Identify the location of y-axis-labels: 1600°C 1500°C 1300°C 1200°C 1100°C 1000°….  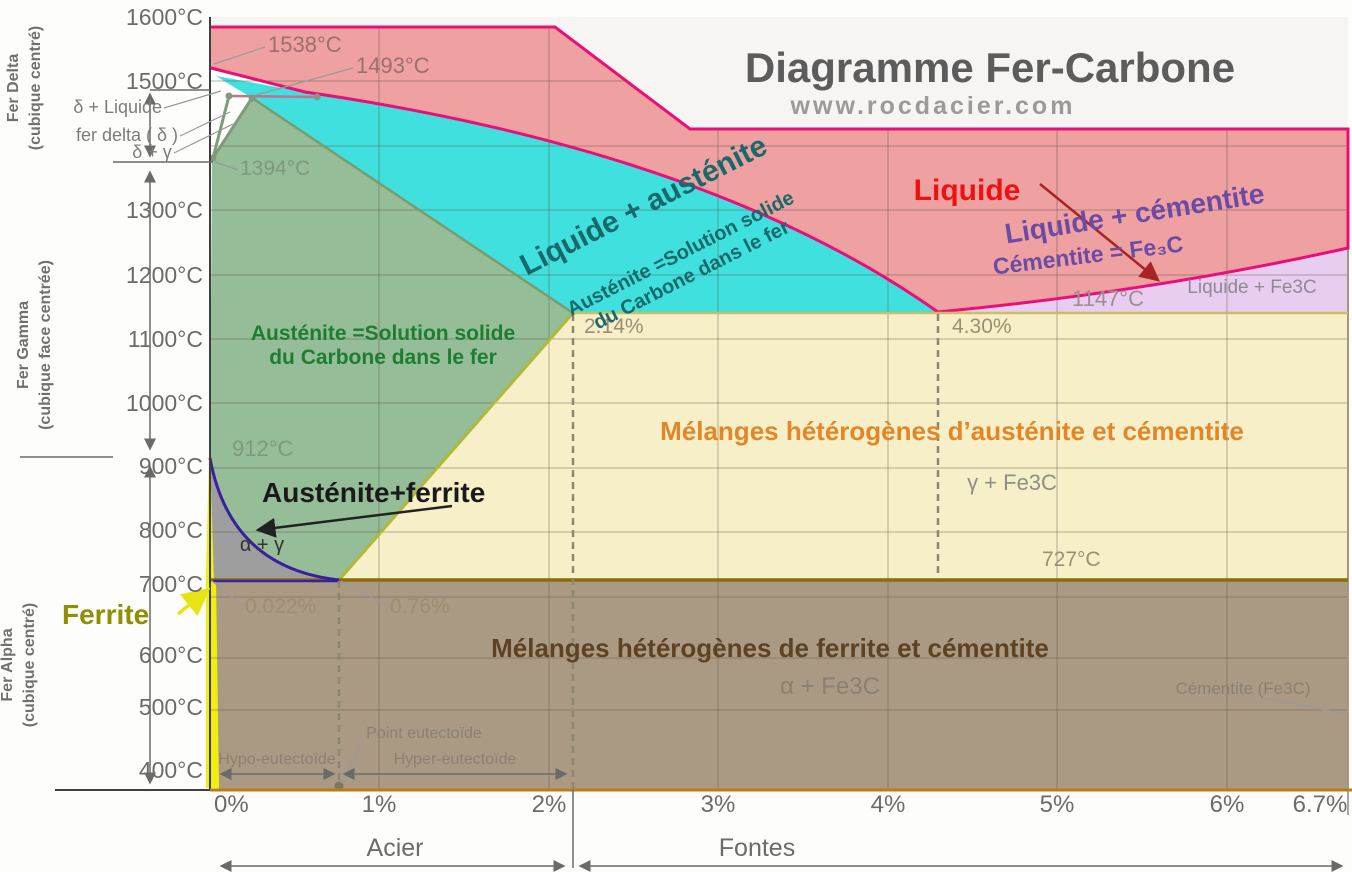
(164, 393).